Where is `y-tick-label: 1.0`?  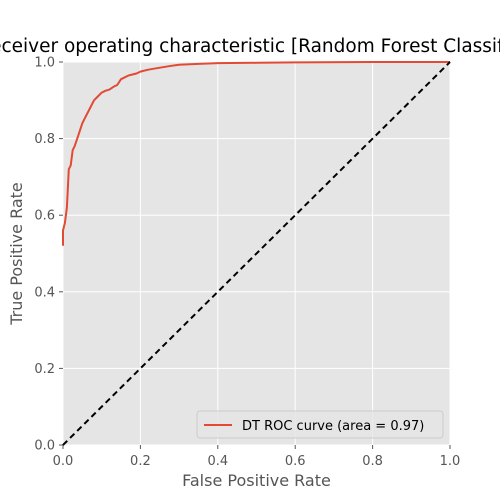
y-tick-label: 1.0 is located at coordinates (44, 63).